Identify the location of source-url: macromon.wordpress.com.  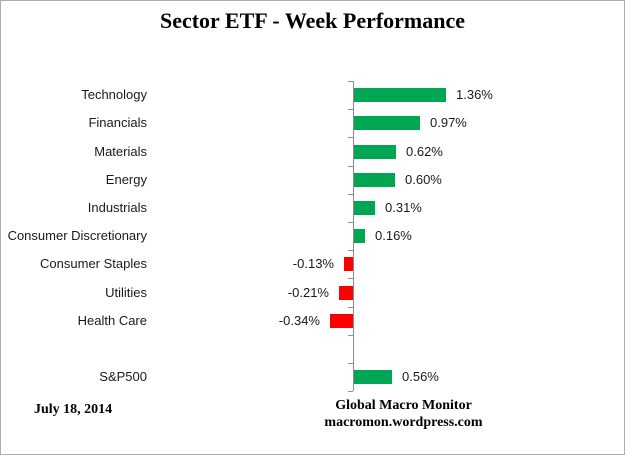
(403, 422).